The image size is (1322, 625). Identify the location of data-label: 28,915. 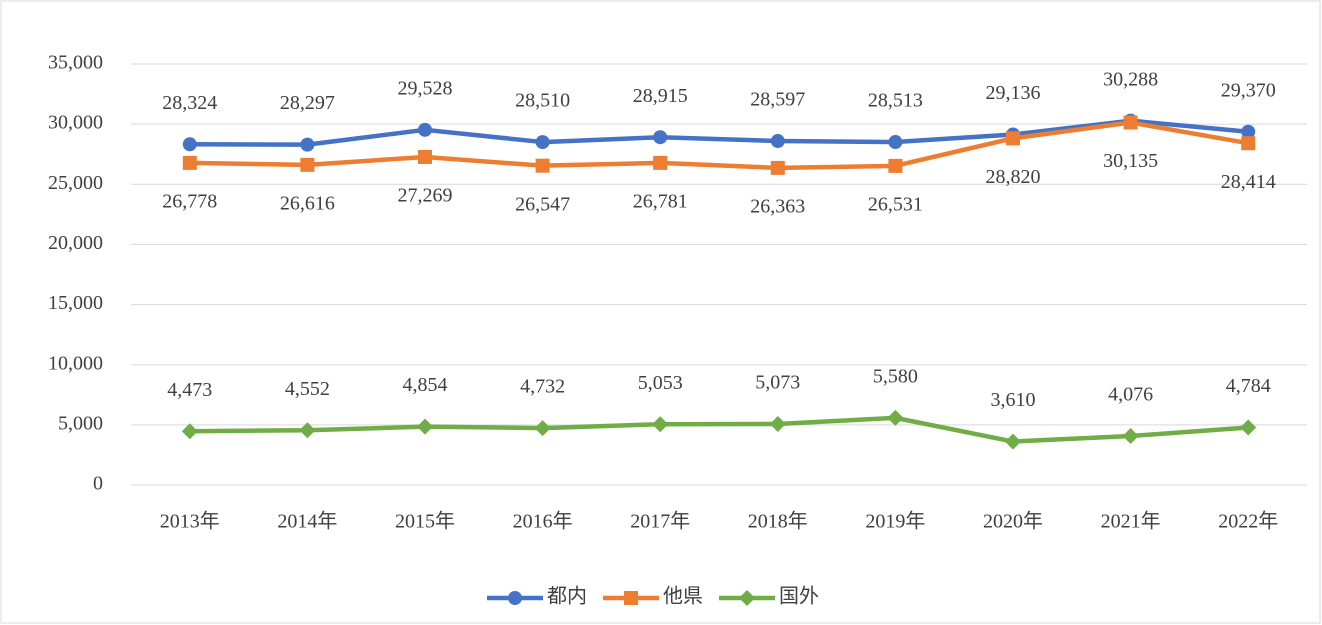
(660, 96).